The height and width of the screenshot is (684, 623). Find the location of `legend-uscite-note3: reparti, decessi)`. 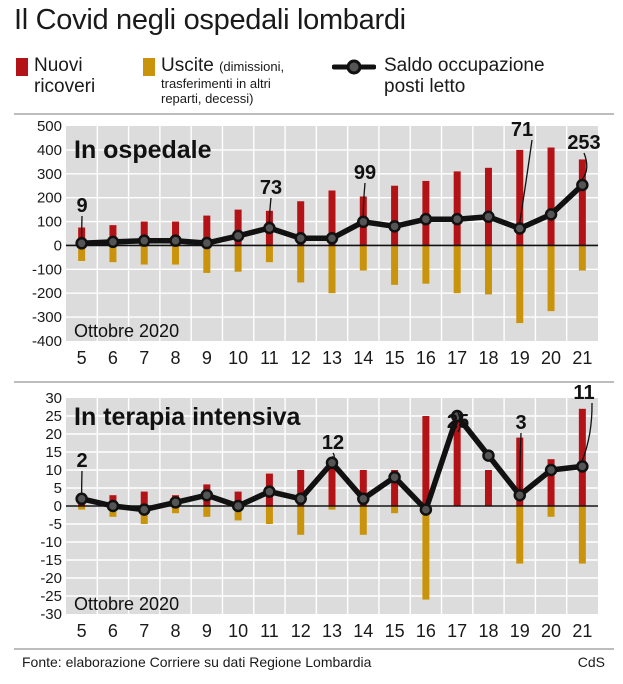

legend-uscite-note3: reparti, decessi) is located at coordinates (207, 98).